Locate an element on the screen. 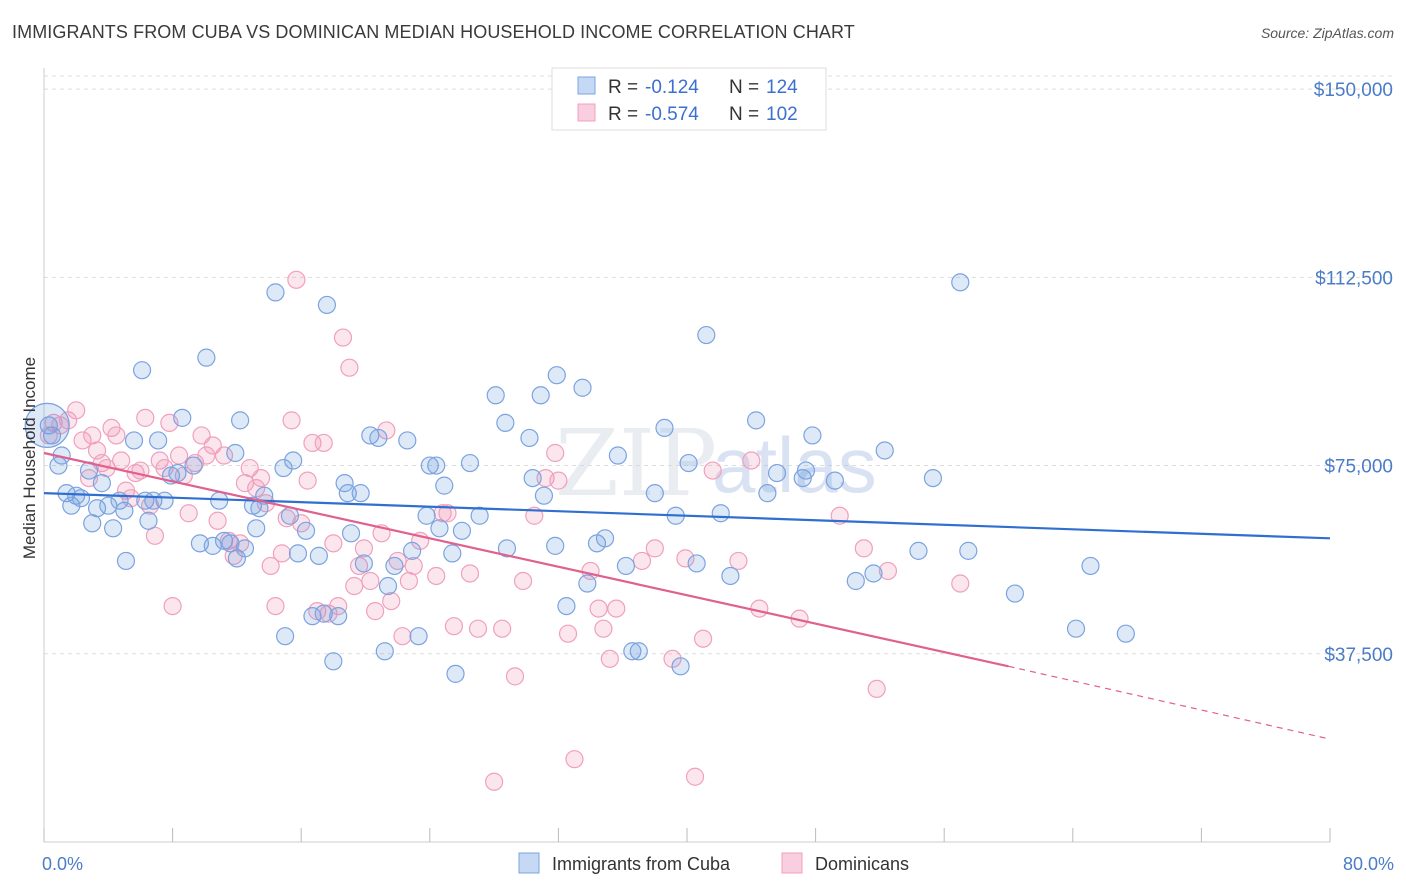  legend-swatch-dominican is located at coordinates (586, 112).